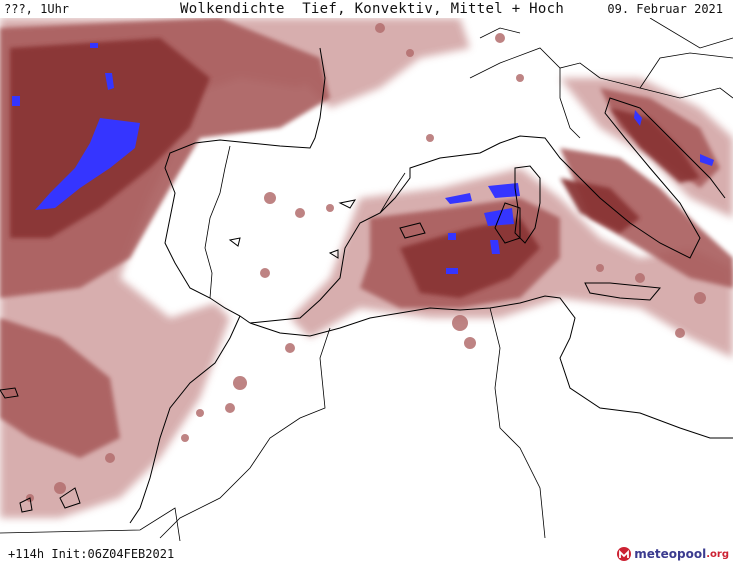  What do you see at coordinates (91, 554) in the screenshot?
I see `forecast-run-info: +114h Init:06Z04FEB2021` at bounding box center [91, 554].